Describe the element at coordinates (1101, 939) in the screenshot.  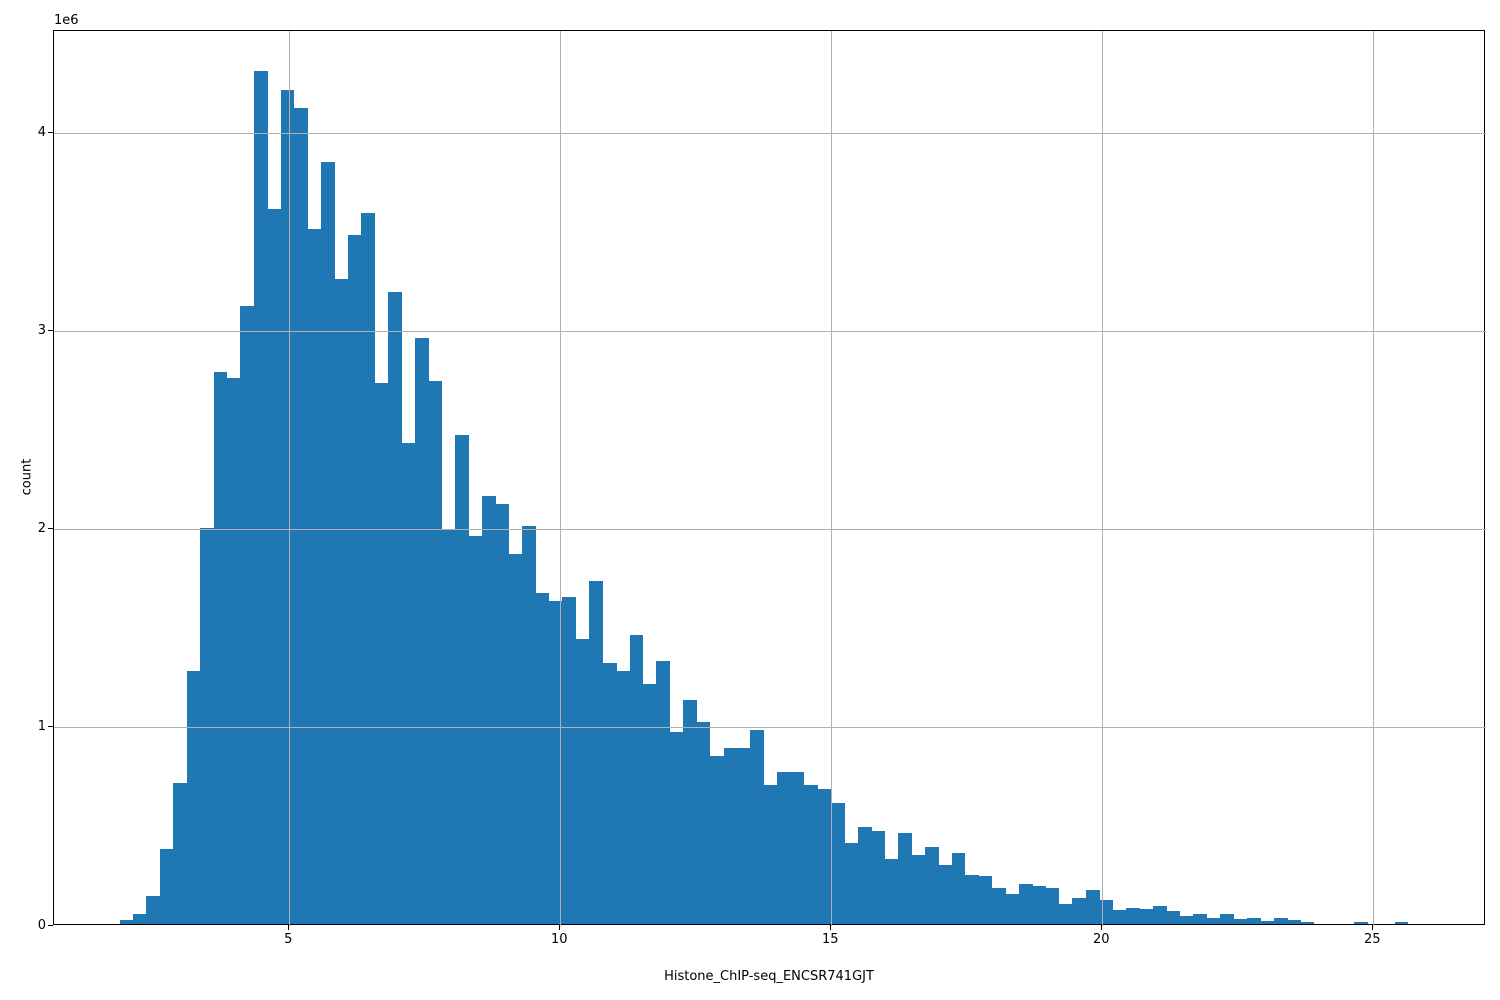
I see `x-tick-label: 20` at that location.